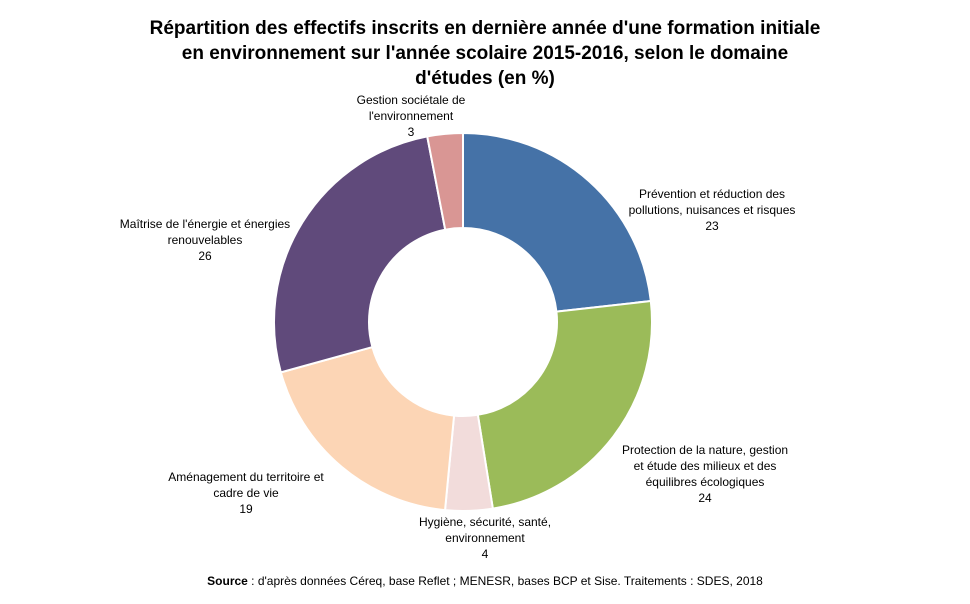 Image resolution: width=970 pixels, height=604 pixels. I want to click on slice-label-line: Aménagement du territoire et, so click(246, 477).